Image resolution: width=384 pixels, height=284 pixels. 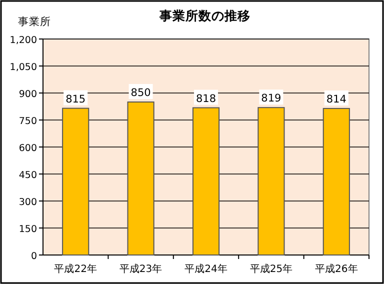 I want to click on y-tick-label: 1,200, so click(x=23, y=40).